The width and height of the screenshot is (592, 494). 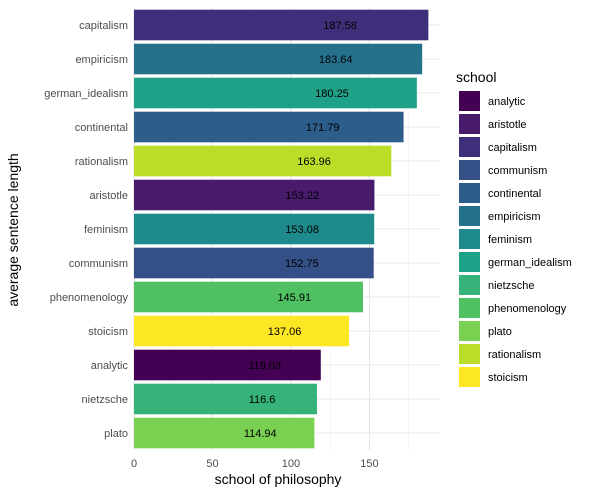 What do you see at coordinates (278, 479) in the screenshot?
I see `x-axis-title: school of philosophy` at bounding box center [278, 479].